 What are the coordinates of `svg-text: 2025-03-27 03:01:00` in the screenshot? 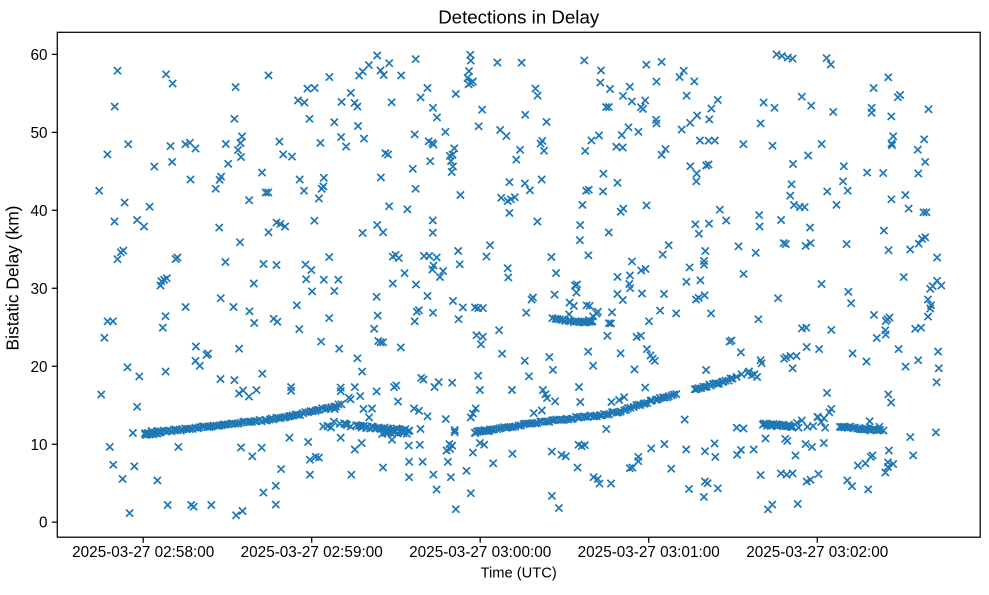 It's located at (649, 552).